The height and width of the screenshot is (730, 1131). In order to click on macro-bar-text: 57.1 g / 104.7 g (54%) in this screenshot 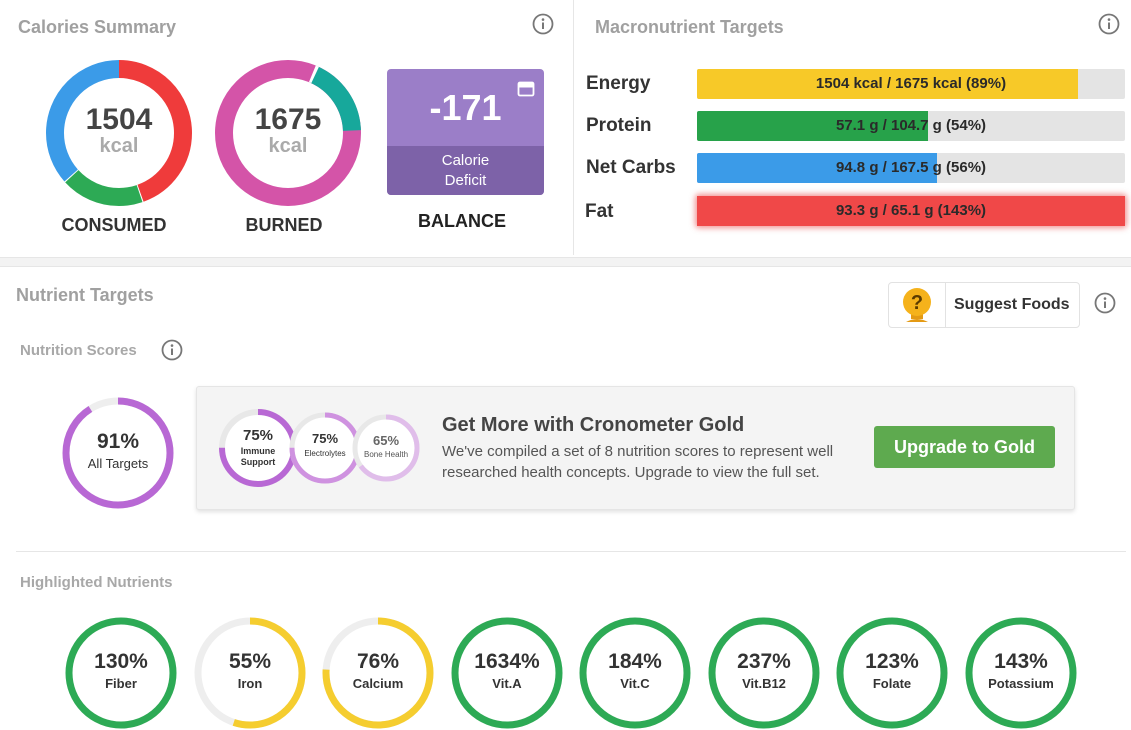, I will do `click(911, 125)`.